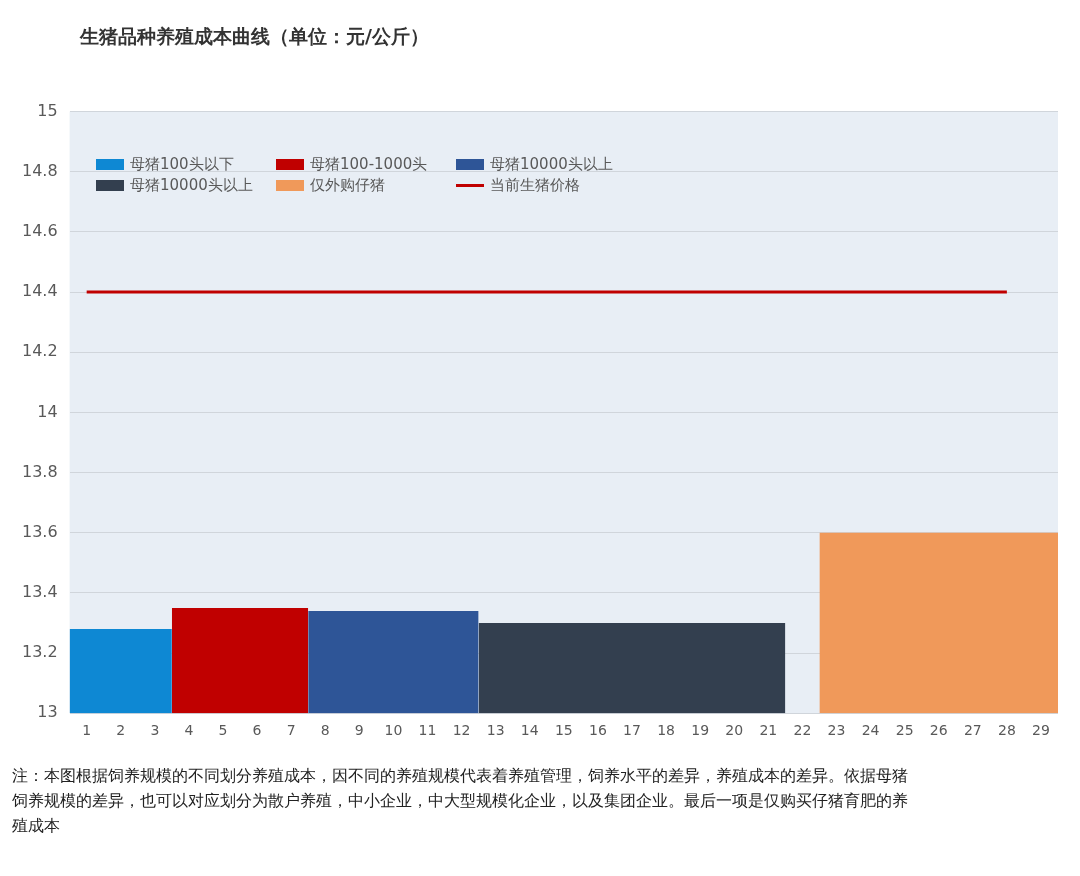 The image size is (1080, 876). I want to click on x-tick-label: 3, so click(155, 730).